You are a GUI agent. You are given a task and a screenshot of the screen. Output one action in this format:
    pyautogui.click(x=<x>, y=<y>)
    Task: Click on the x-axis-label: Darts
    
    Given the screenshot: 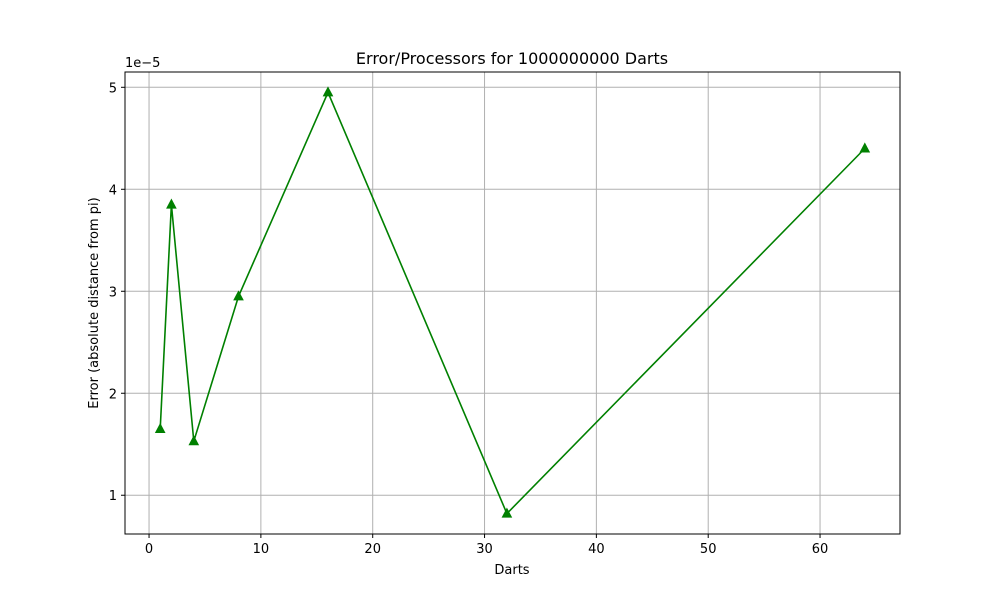 What is the action you would take?
    pyautogui.click(x=511, y=570)
    